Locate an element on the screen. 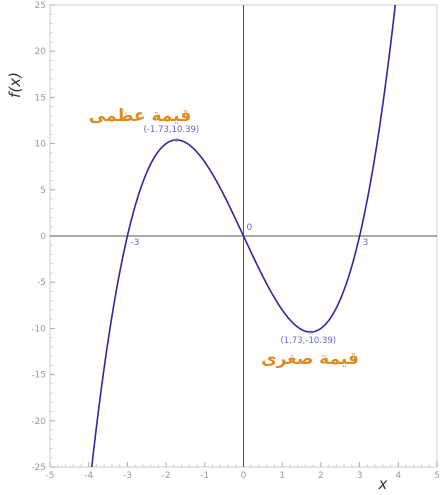  x-tick-label: 1 is located at coordinates (282, 476).